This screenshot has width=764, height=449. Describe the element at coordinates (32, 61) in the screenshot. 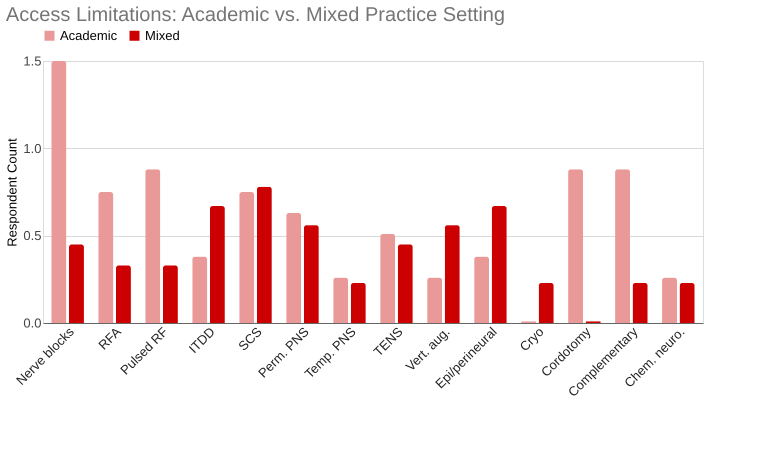

I see `y-tick-label: 1.5` at that location.